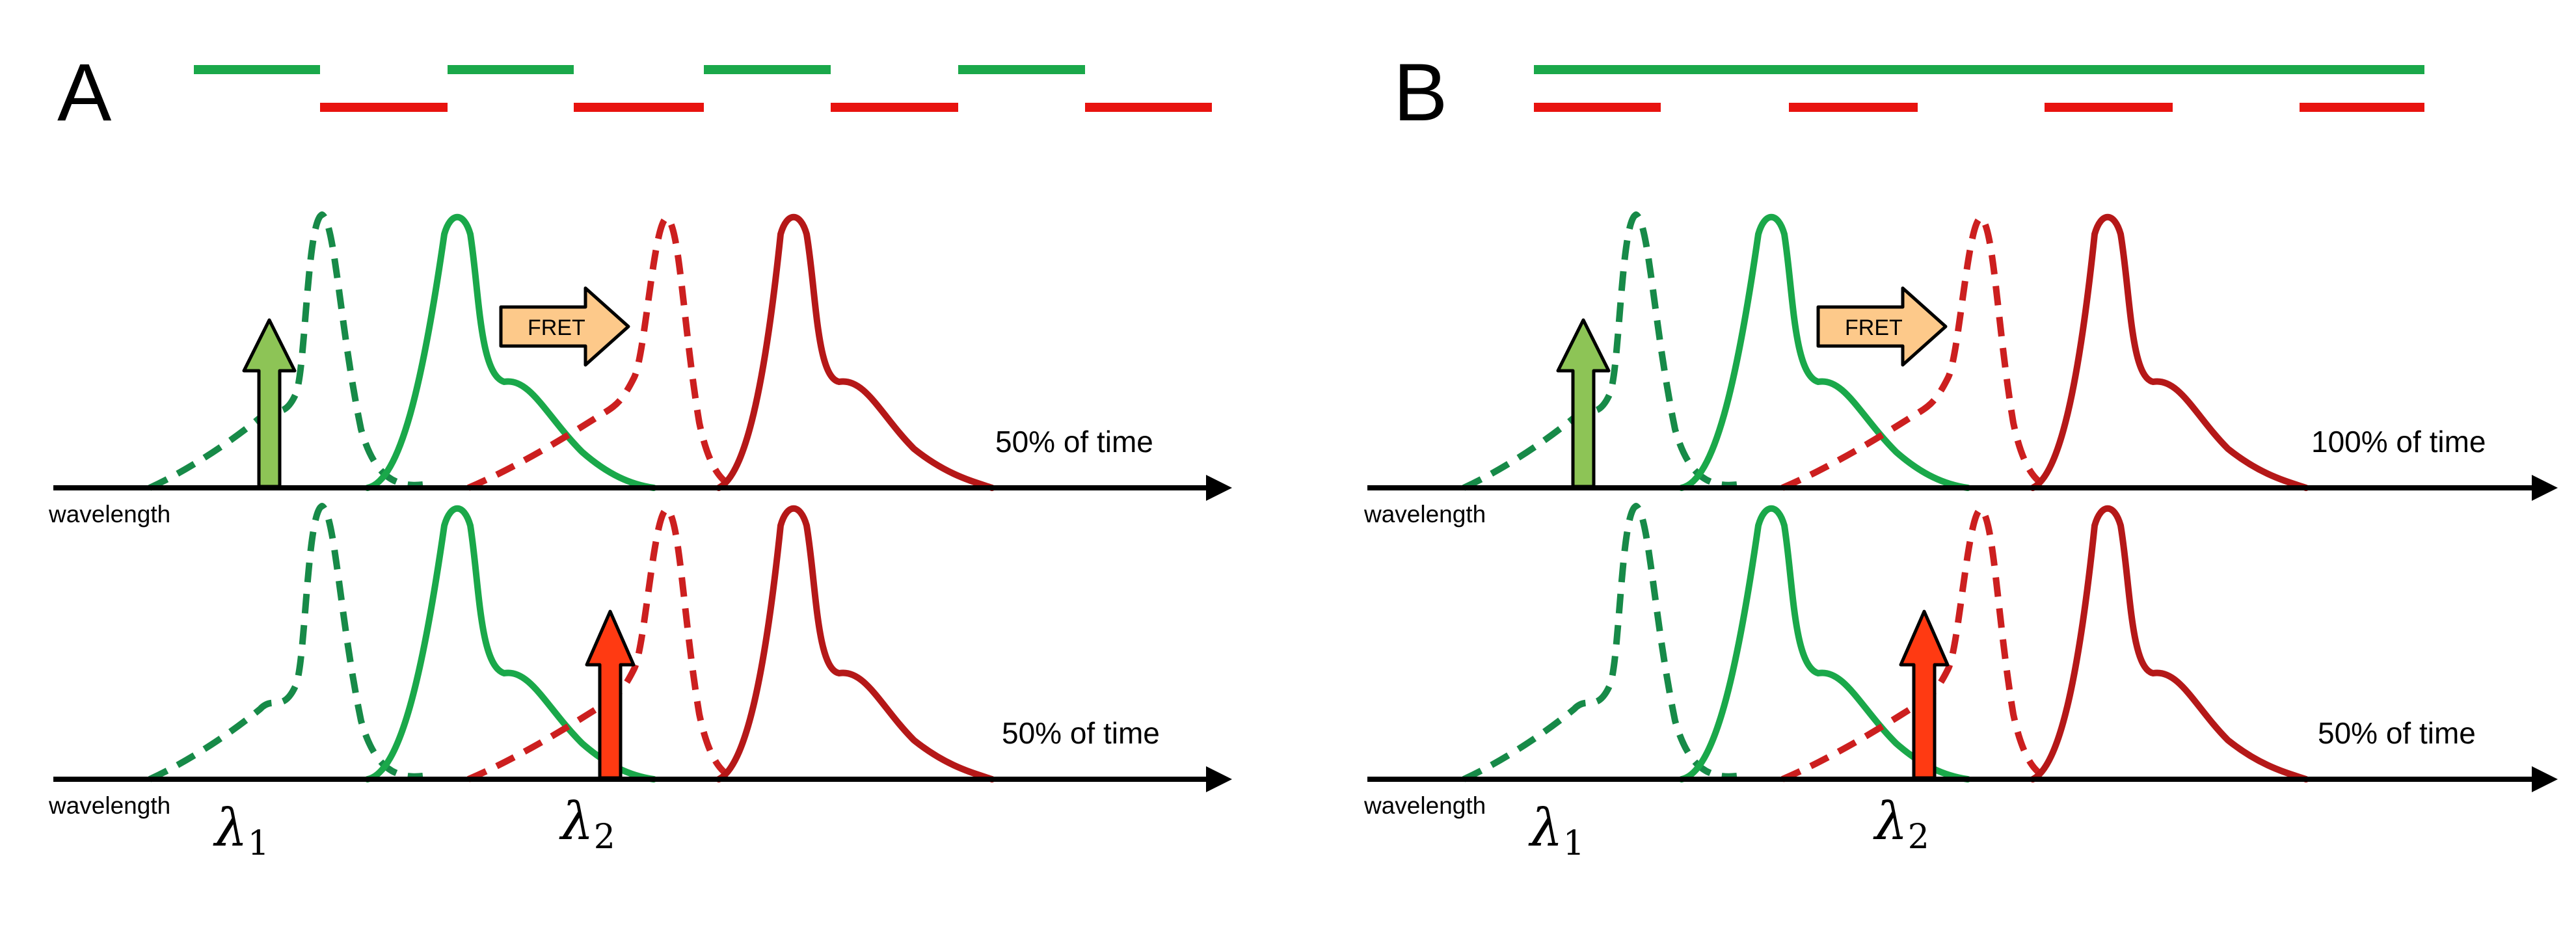 This screenshot has width=2576, height=936. Describe the element at coordinates (1420, 92) in the screenshot. I see `panel-letter: B` at that location.